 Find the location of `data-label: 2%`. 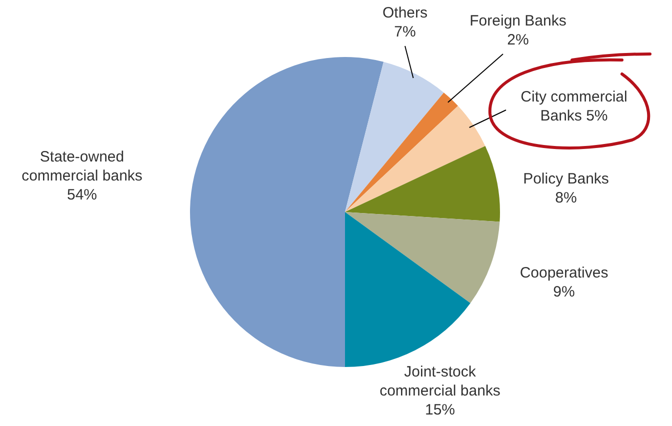

data-label: 2% is located at coordinates (518, 40).